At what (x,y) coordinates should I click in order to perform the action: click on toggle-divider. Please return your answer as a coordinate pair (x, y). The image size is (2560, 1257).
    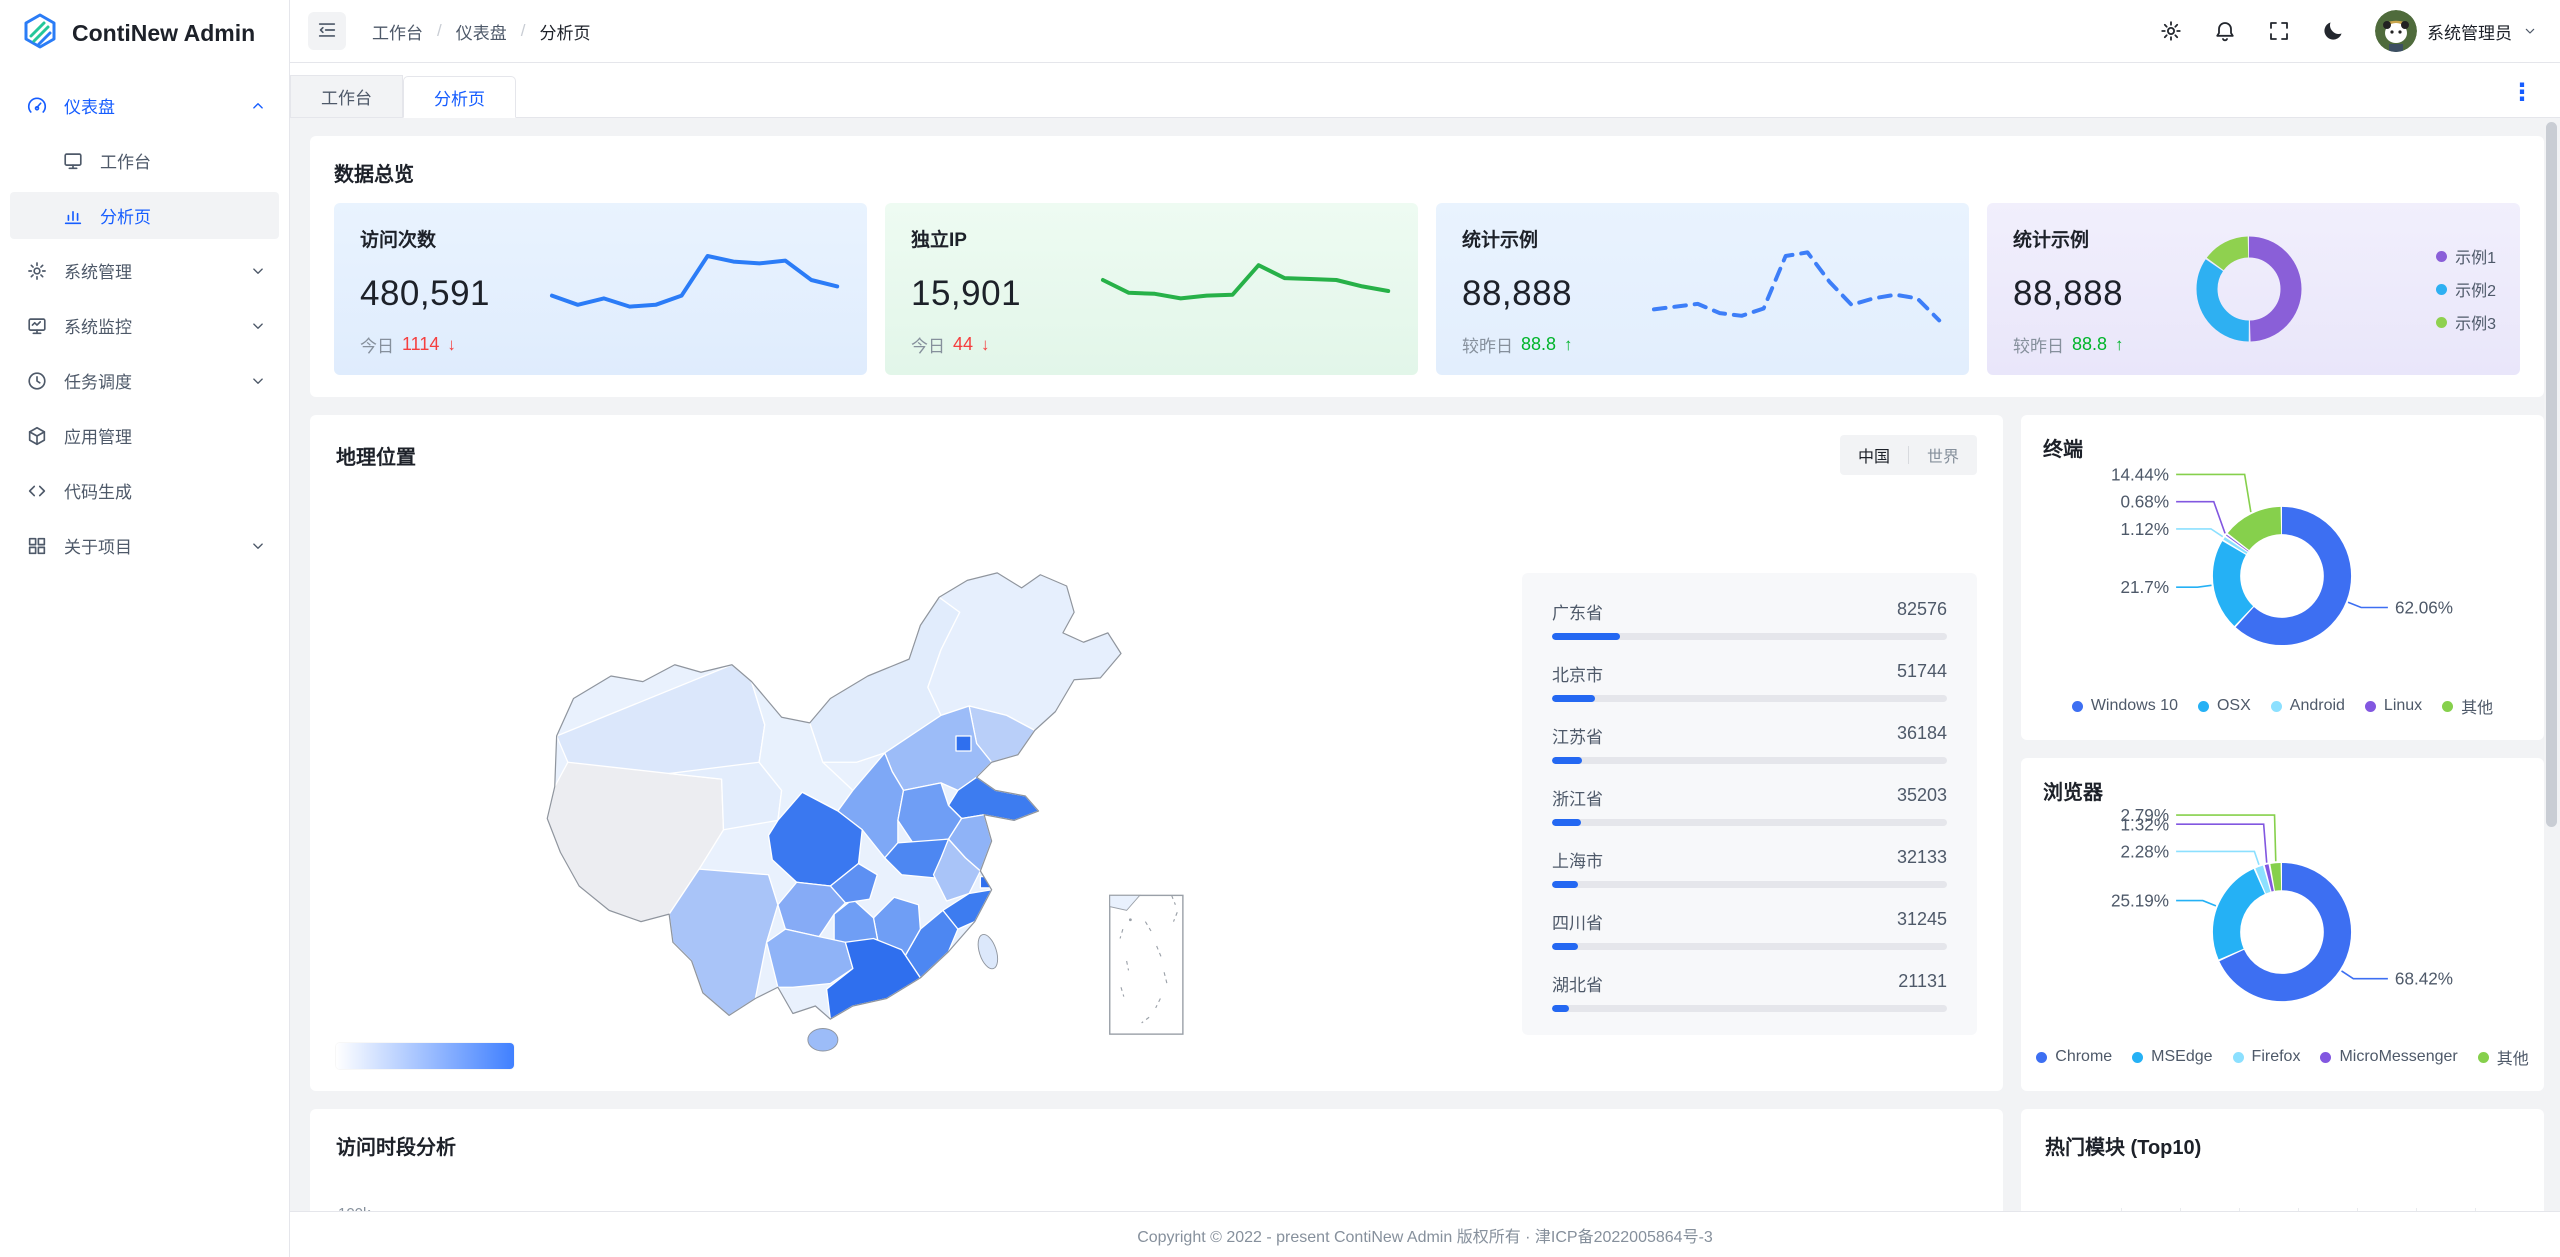
    Looking at the image, I should click on (1908, 455).